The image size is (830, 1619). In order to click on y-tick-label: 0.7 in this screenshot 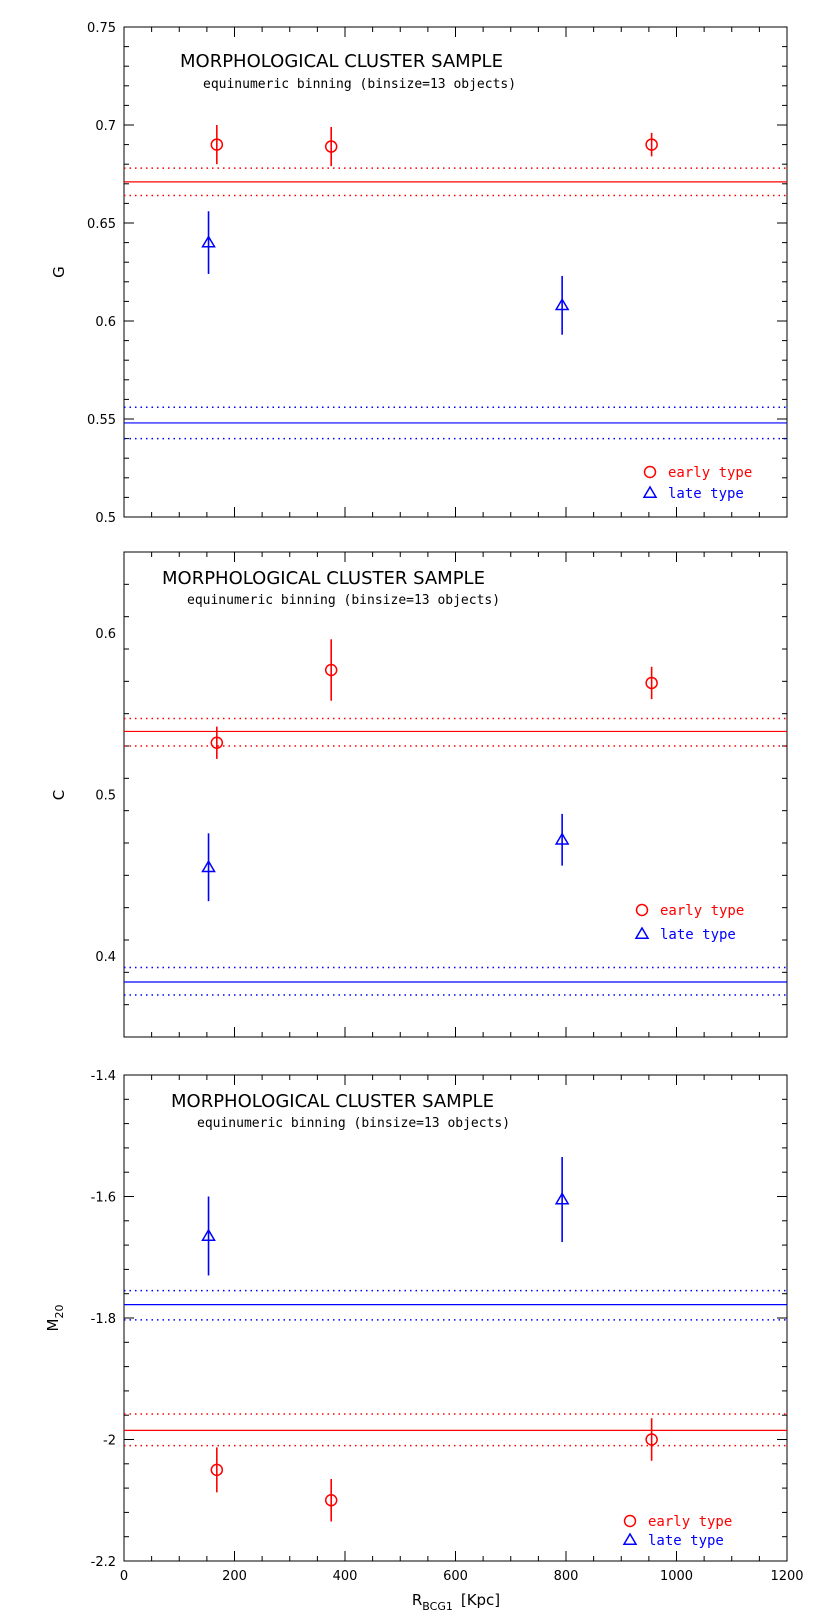, I will do `click(105, 126)`.